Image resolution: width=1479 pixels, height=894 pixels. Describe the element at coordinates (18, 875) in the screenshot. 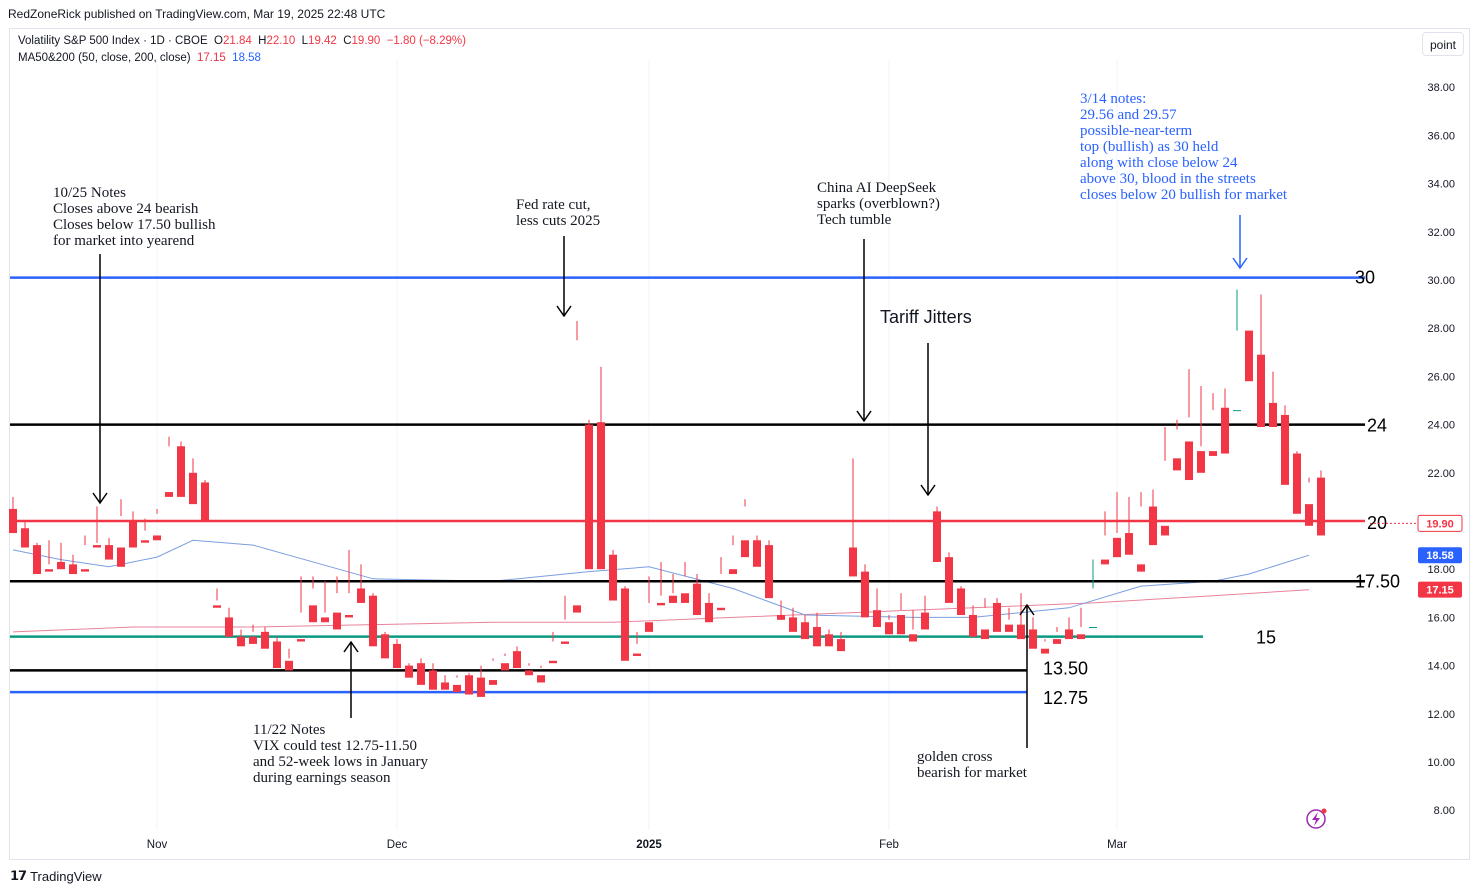

I see `tradingview-mark-icon: 𝟭𝟳` at that location.